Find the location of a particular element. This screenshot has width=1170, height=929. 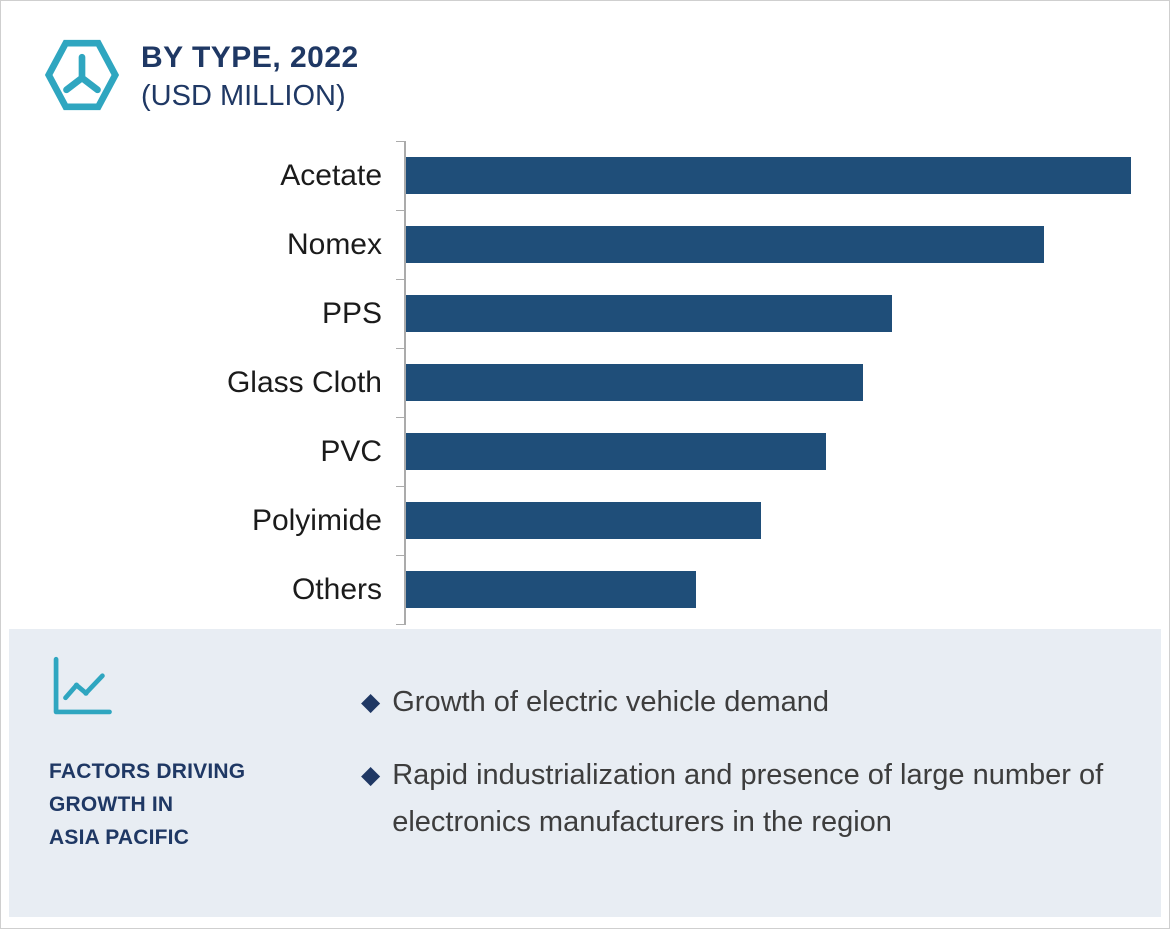

chart-header: BY TYPE, 2022 (USD MILLION) is located at coordinates (202, 75).